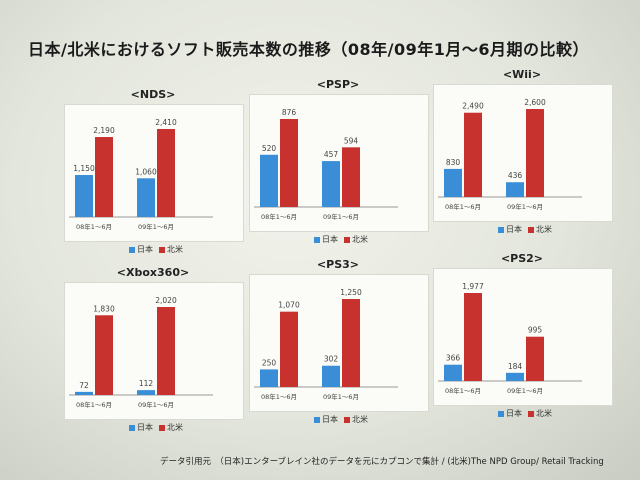  I want to click on chart-panel: <Wii> 830 2,490 08年1～6月 436 2,600 09年1～6月 日本 北米, so click(522, 163).